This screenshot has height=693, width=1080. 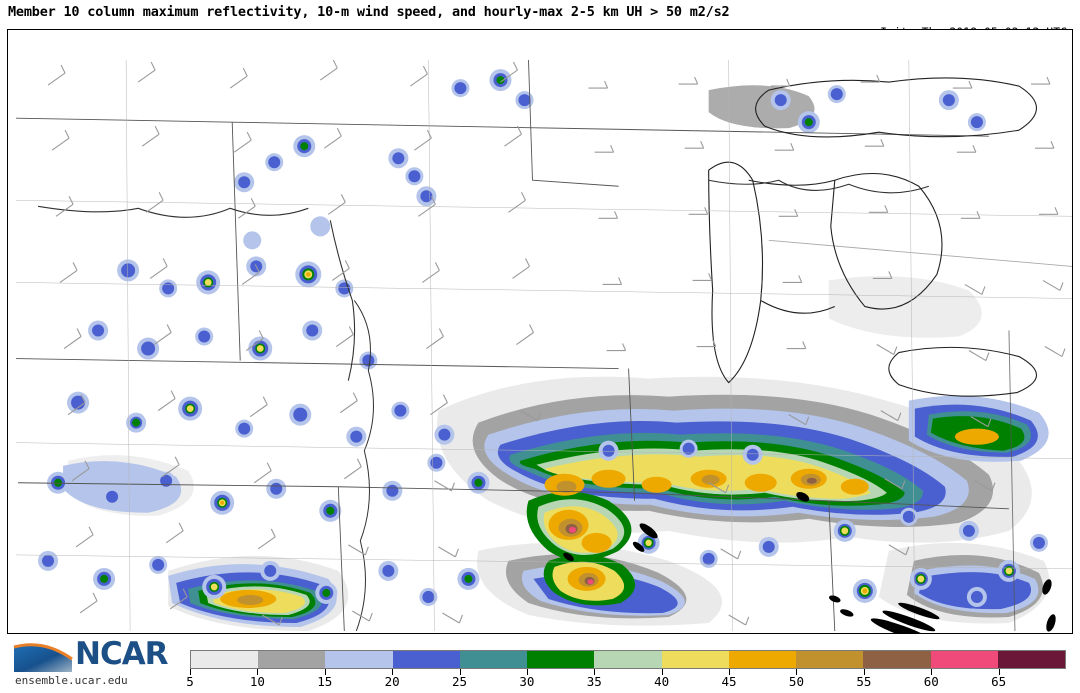 What do you see at coordinates (71, 680) in the screenshot?
I see `ncar-logo-url: ensemble.ucar.edu` at bounding box center [71, 680].